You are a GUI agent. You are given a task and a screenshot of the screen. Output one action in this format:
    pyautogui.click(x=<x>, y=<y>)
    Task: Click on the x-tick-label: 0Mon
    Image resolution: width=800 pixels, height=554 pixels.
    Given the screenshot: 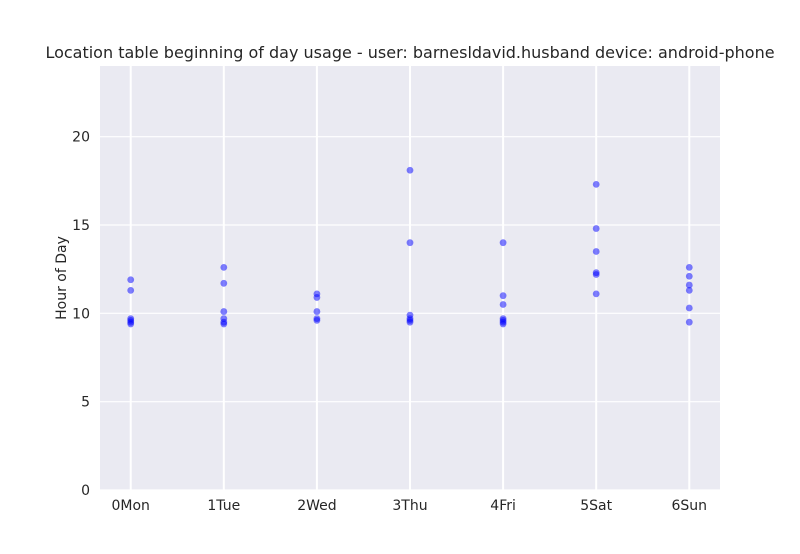 What is the action you would take?
    pyautogui.click(x=131, y=506)
    